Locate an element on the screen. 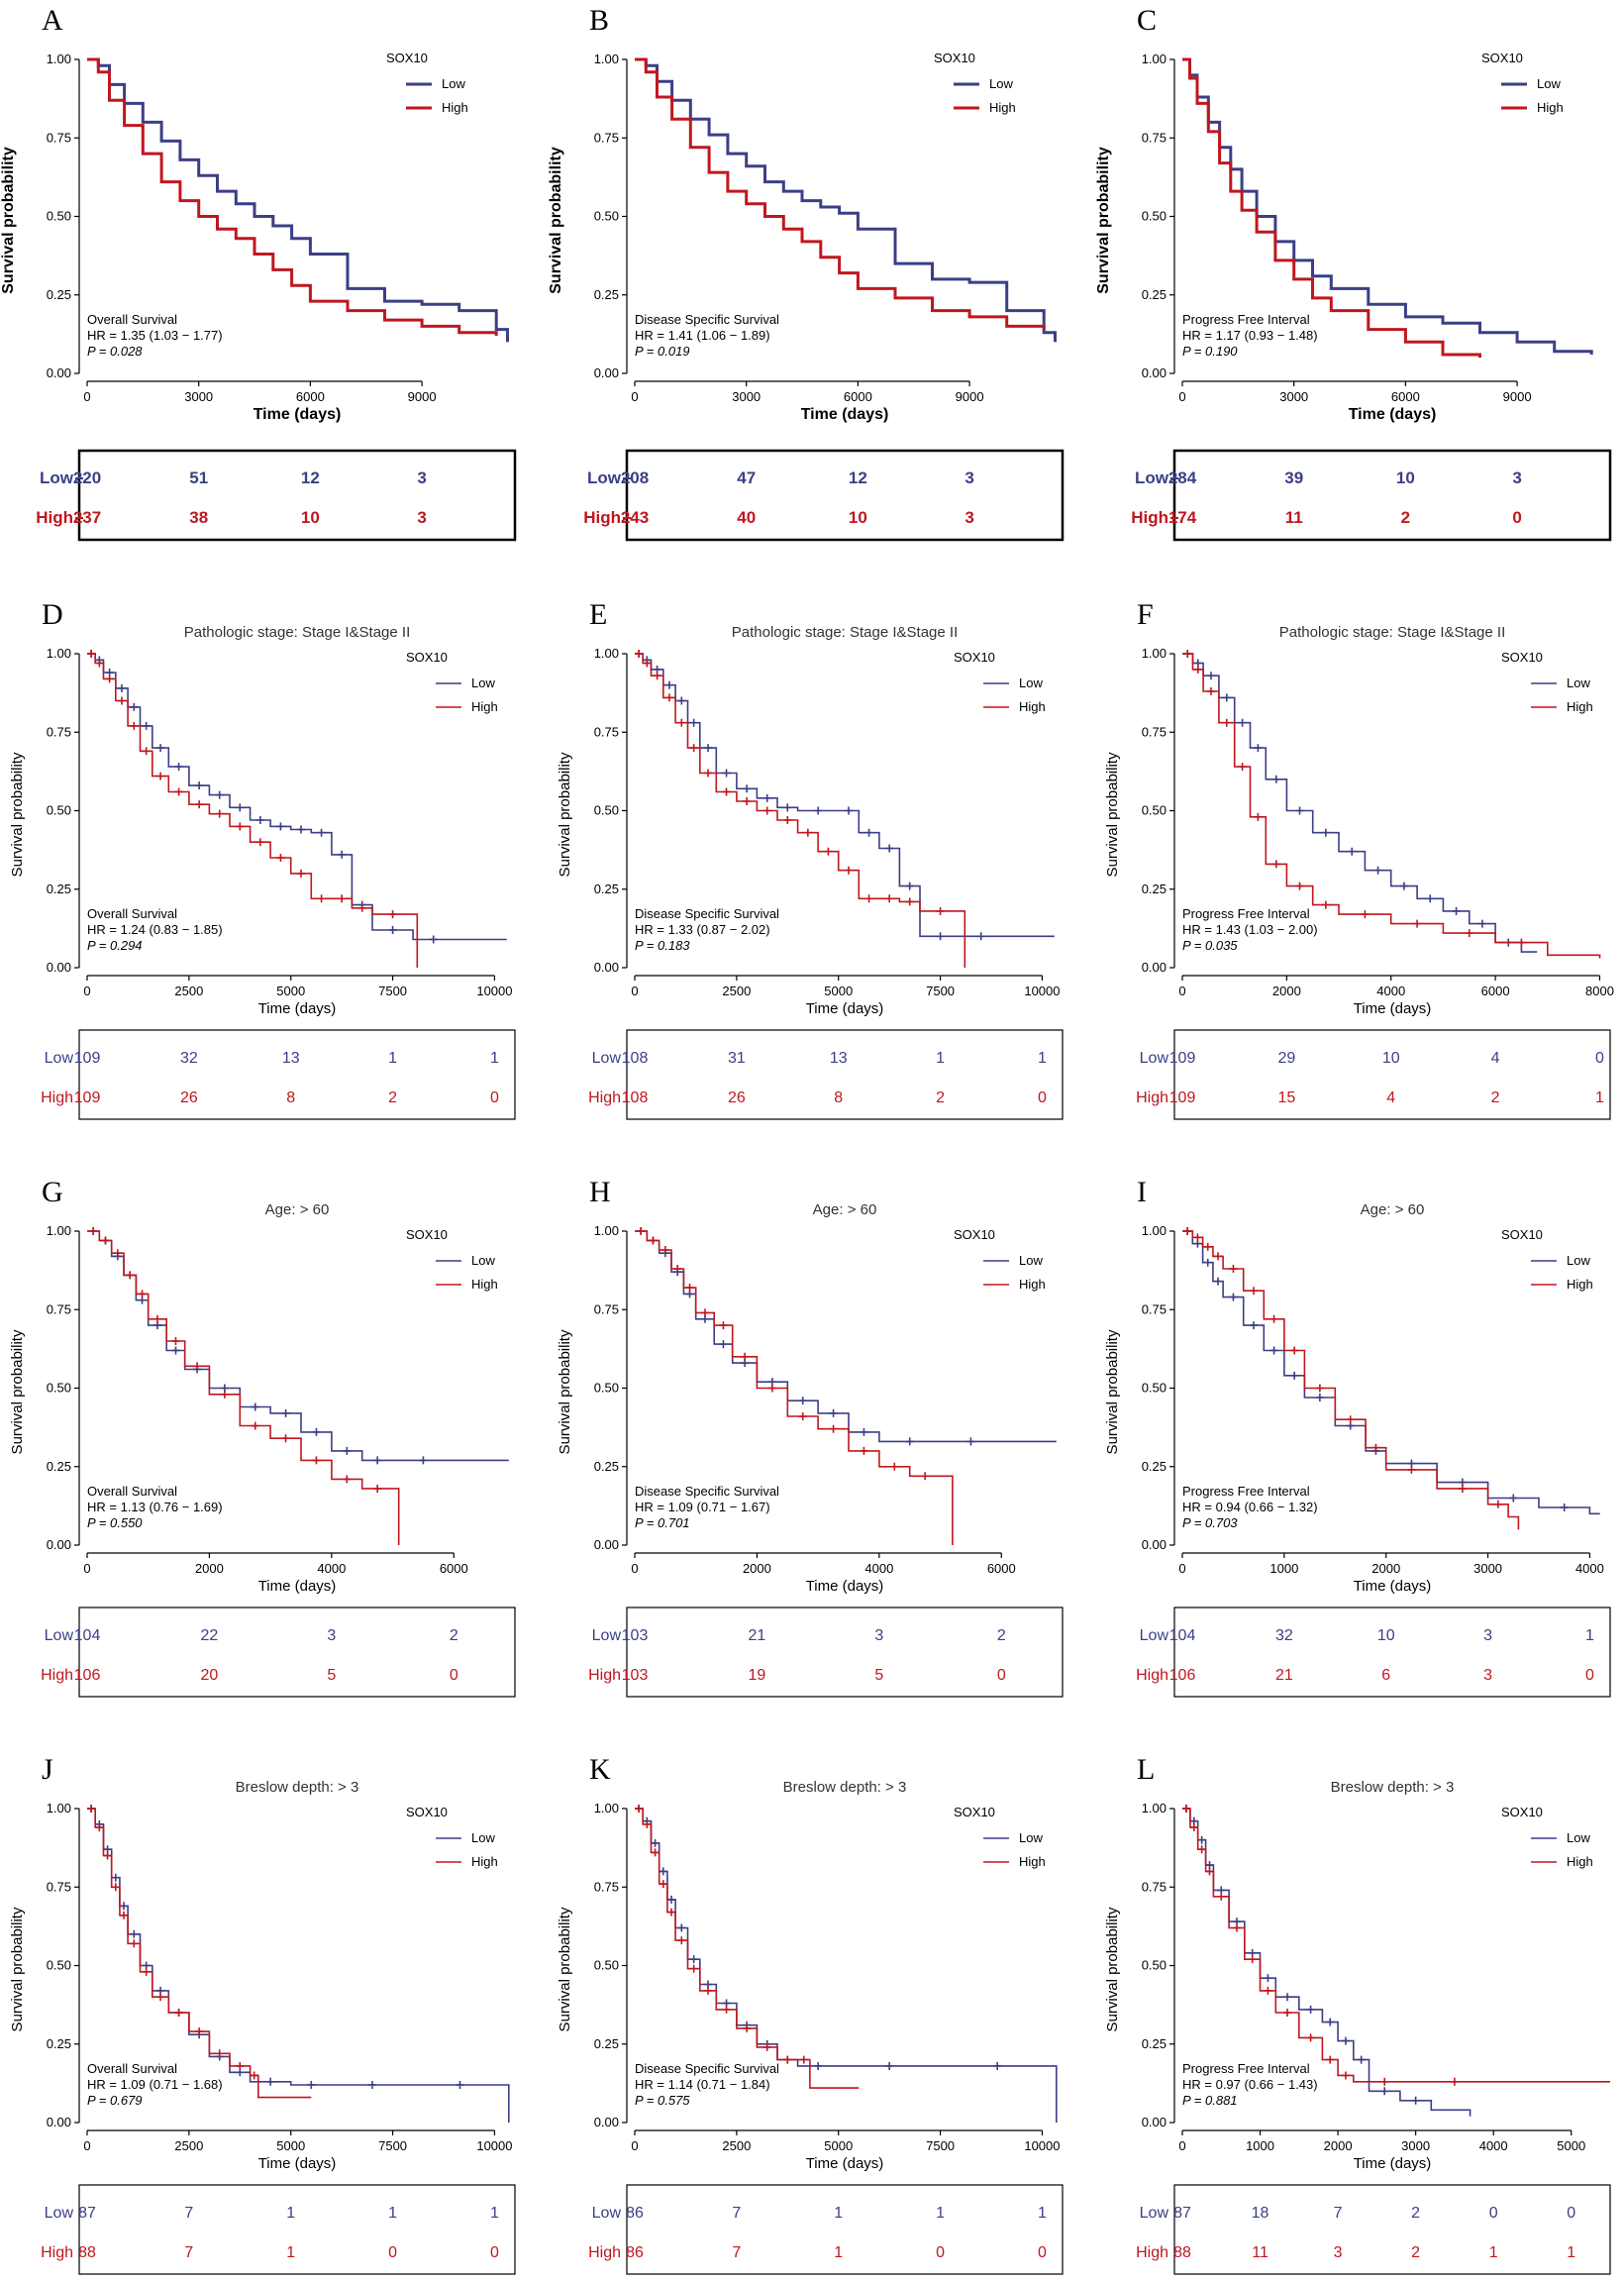  hazard-ratio: HR = 0.97 (0.66 − 1.43) is located at coordinates (1250, 2084).